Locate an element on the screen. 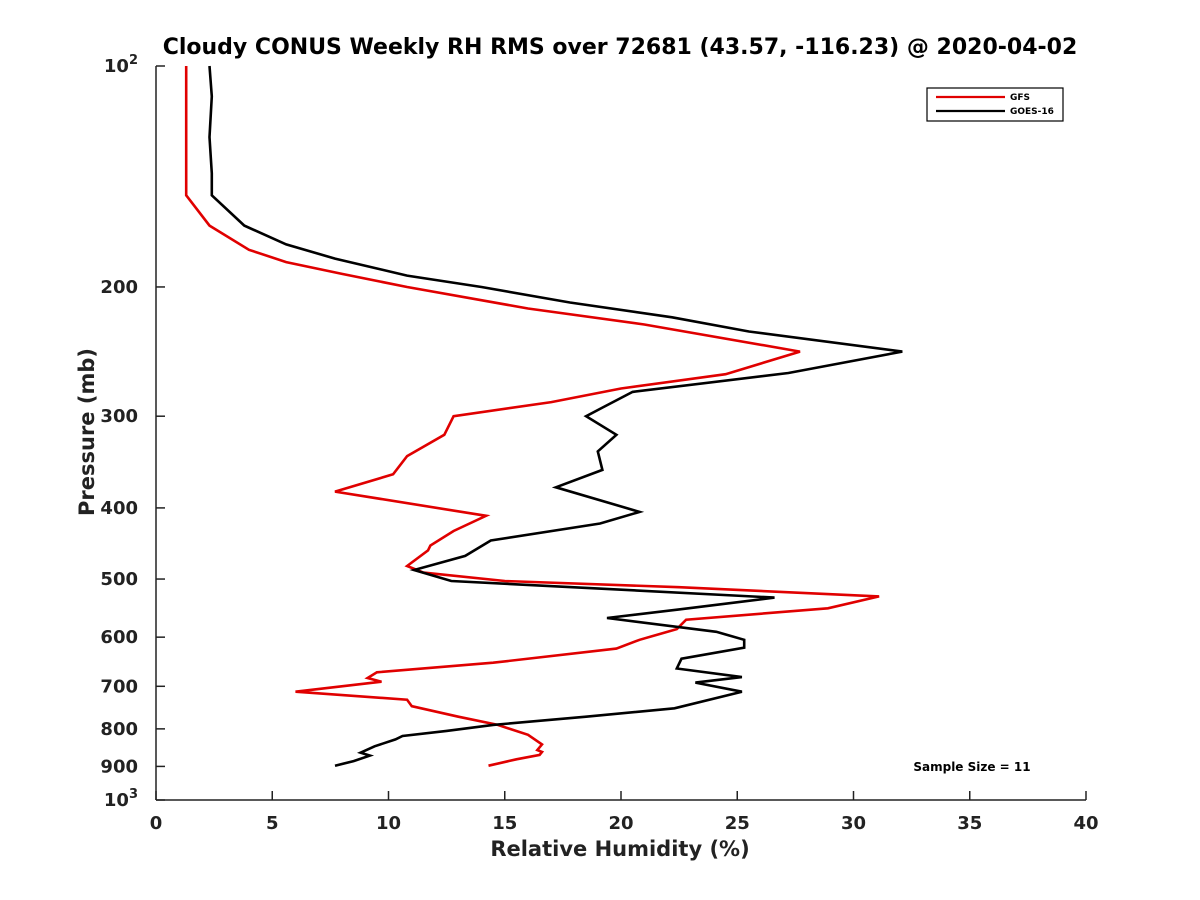 This screenshot has height=900, width=1200. x-axis-label: Relative Humidity (%) is located at coordinates (619, 849).